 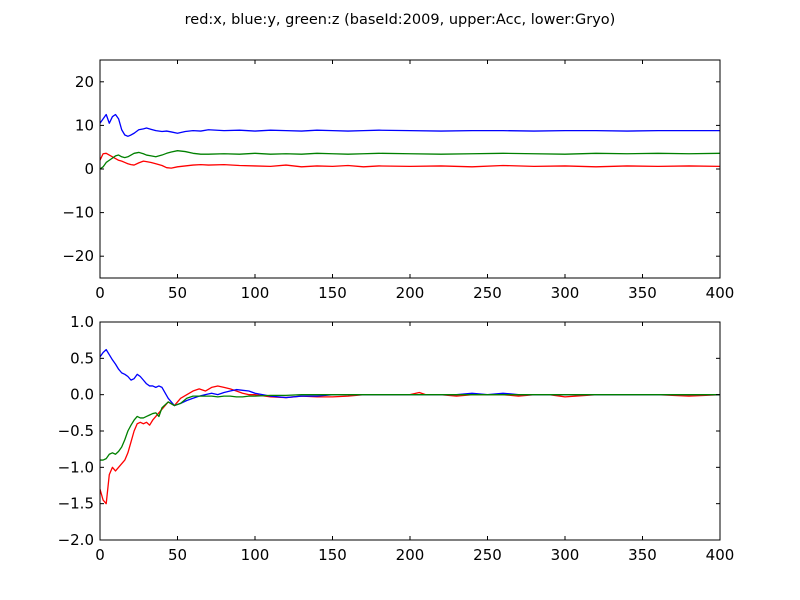 What do you see at coordinates (410, 555) in the screenshot?
I see `lower-x-tick-label: 200` at bounding box center [410, 555].